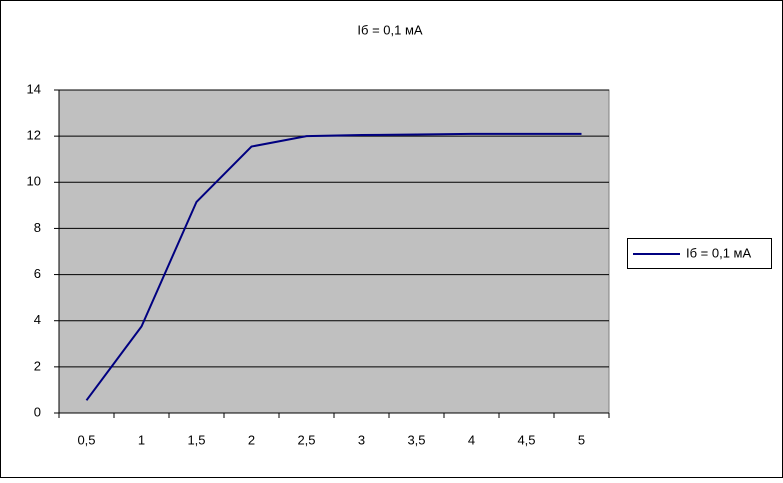 This screenshot has width=783, height=483. I want to click on y-tick-label: 12, so click(34, 135).